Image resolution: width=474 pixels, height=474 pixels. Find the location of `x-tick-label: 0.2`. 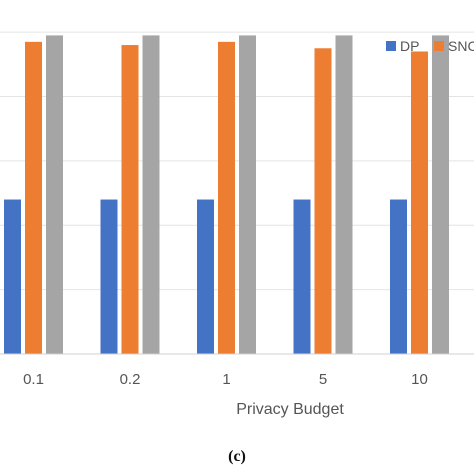

x-tick-label: 0.2 is located at coordinates (130, 379).